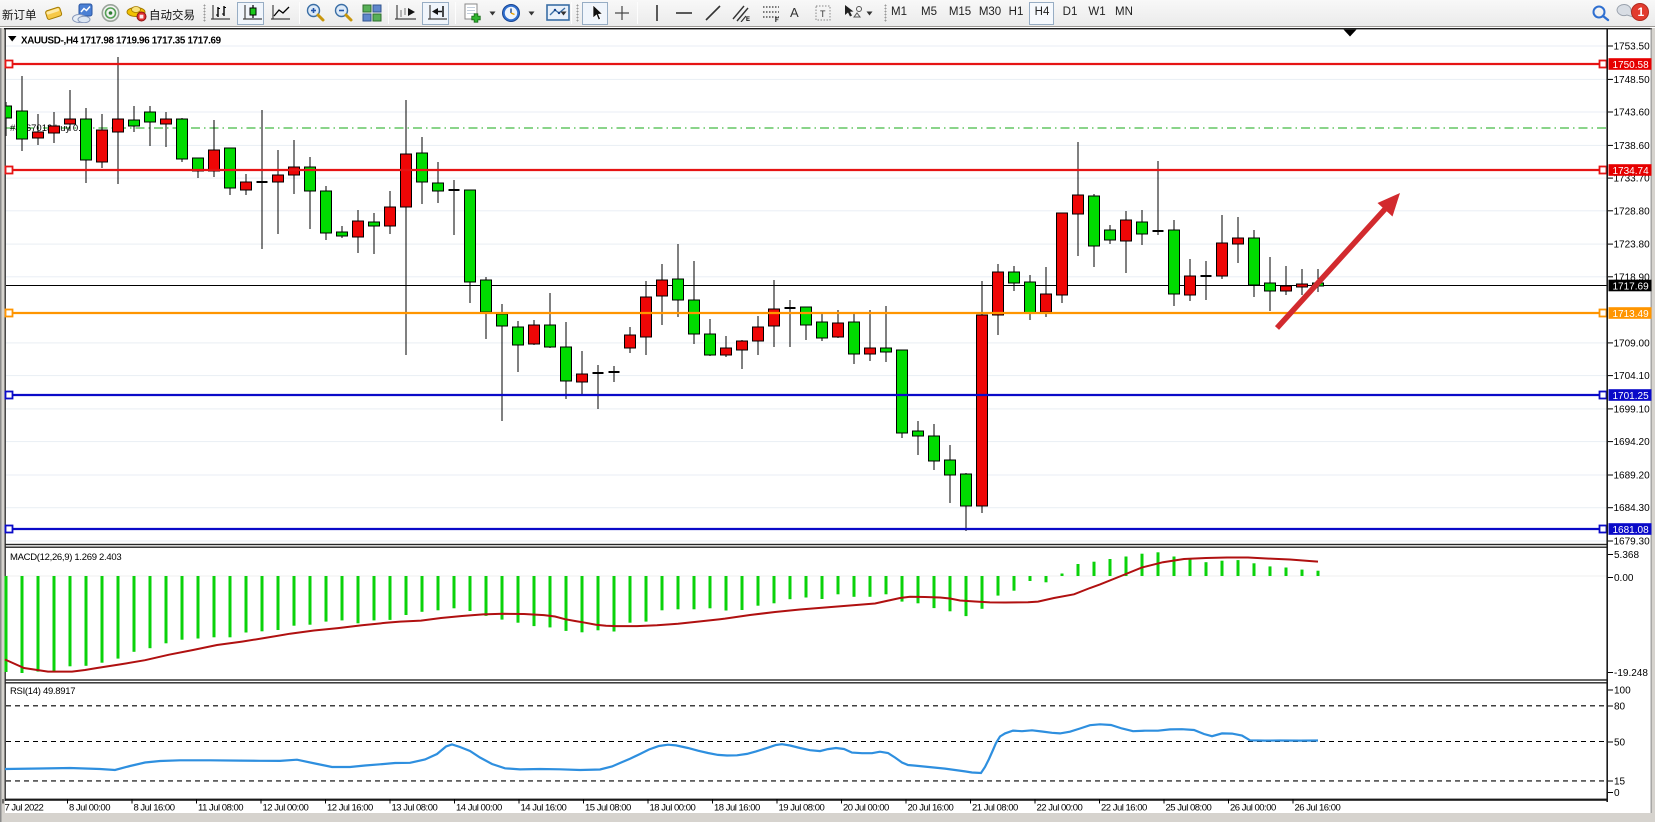  What do you see at coordinates (1632, 442) in the screenshot?
I see `svg-text: 1694.20` at bounding box center [1632, 442].